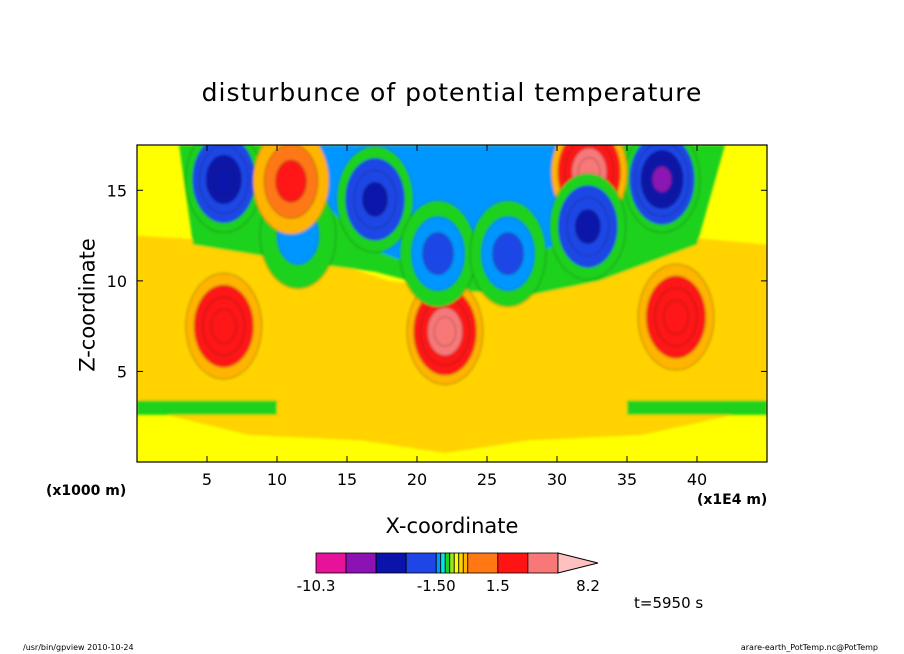 The width and height of the screenshot is (904, 654). I want to click on x-tick-label: 15, so click(347, 479).